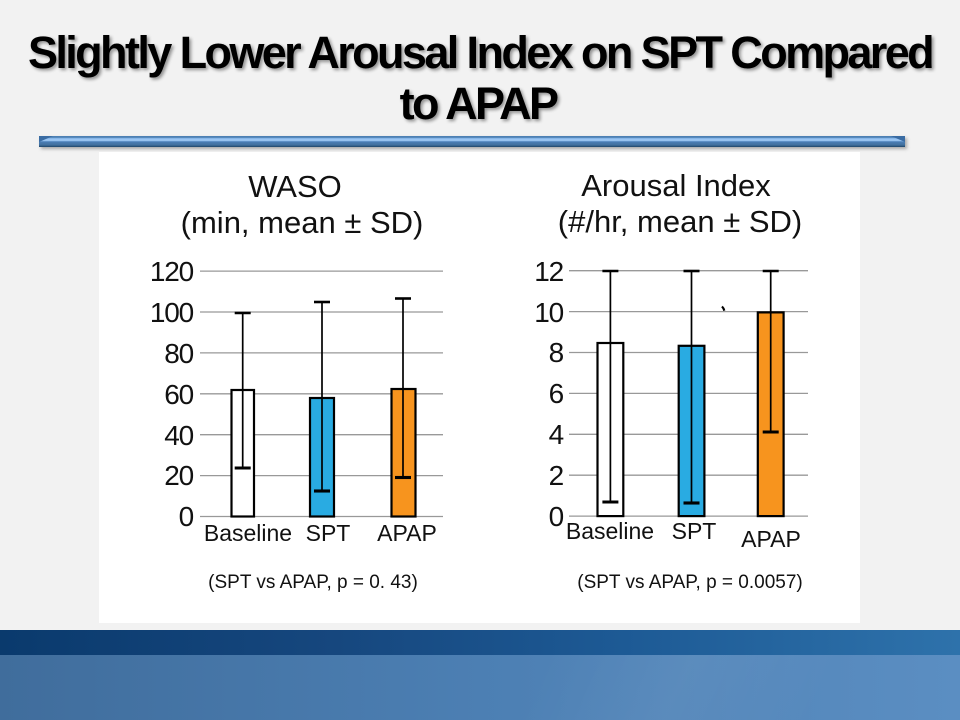  What do you see at coordinates (556, 475) in the screenshot?
I see `svg-text: 2` at bounding box center [556, 475].